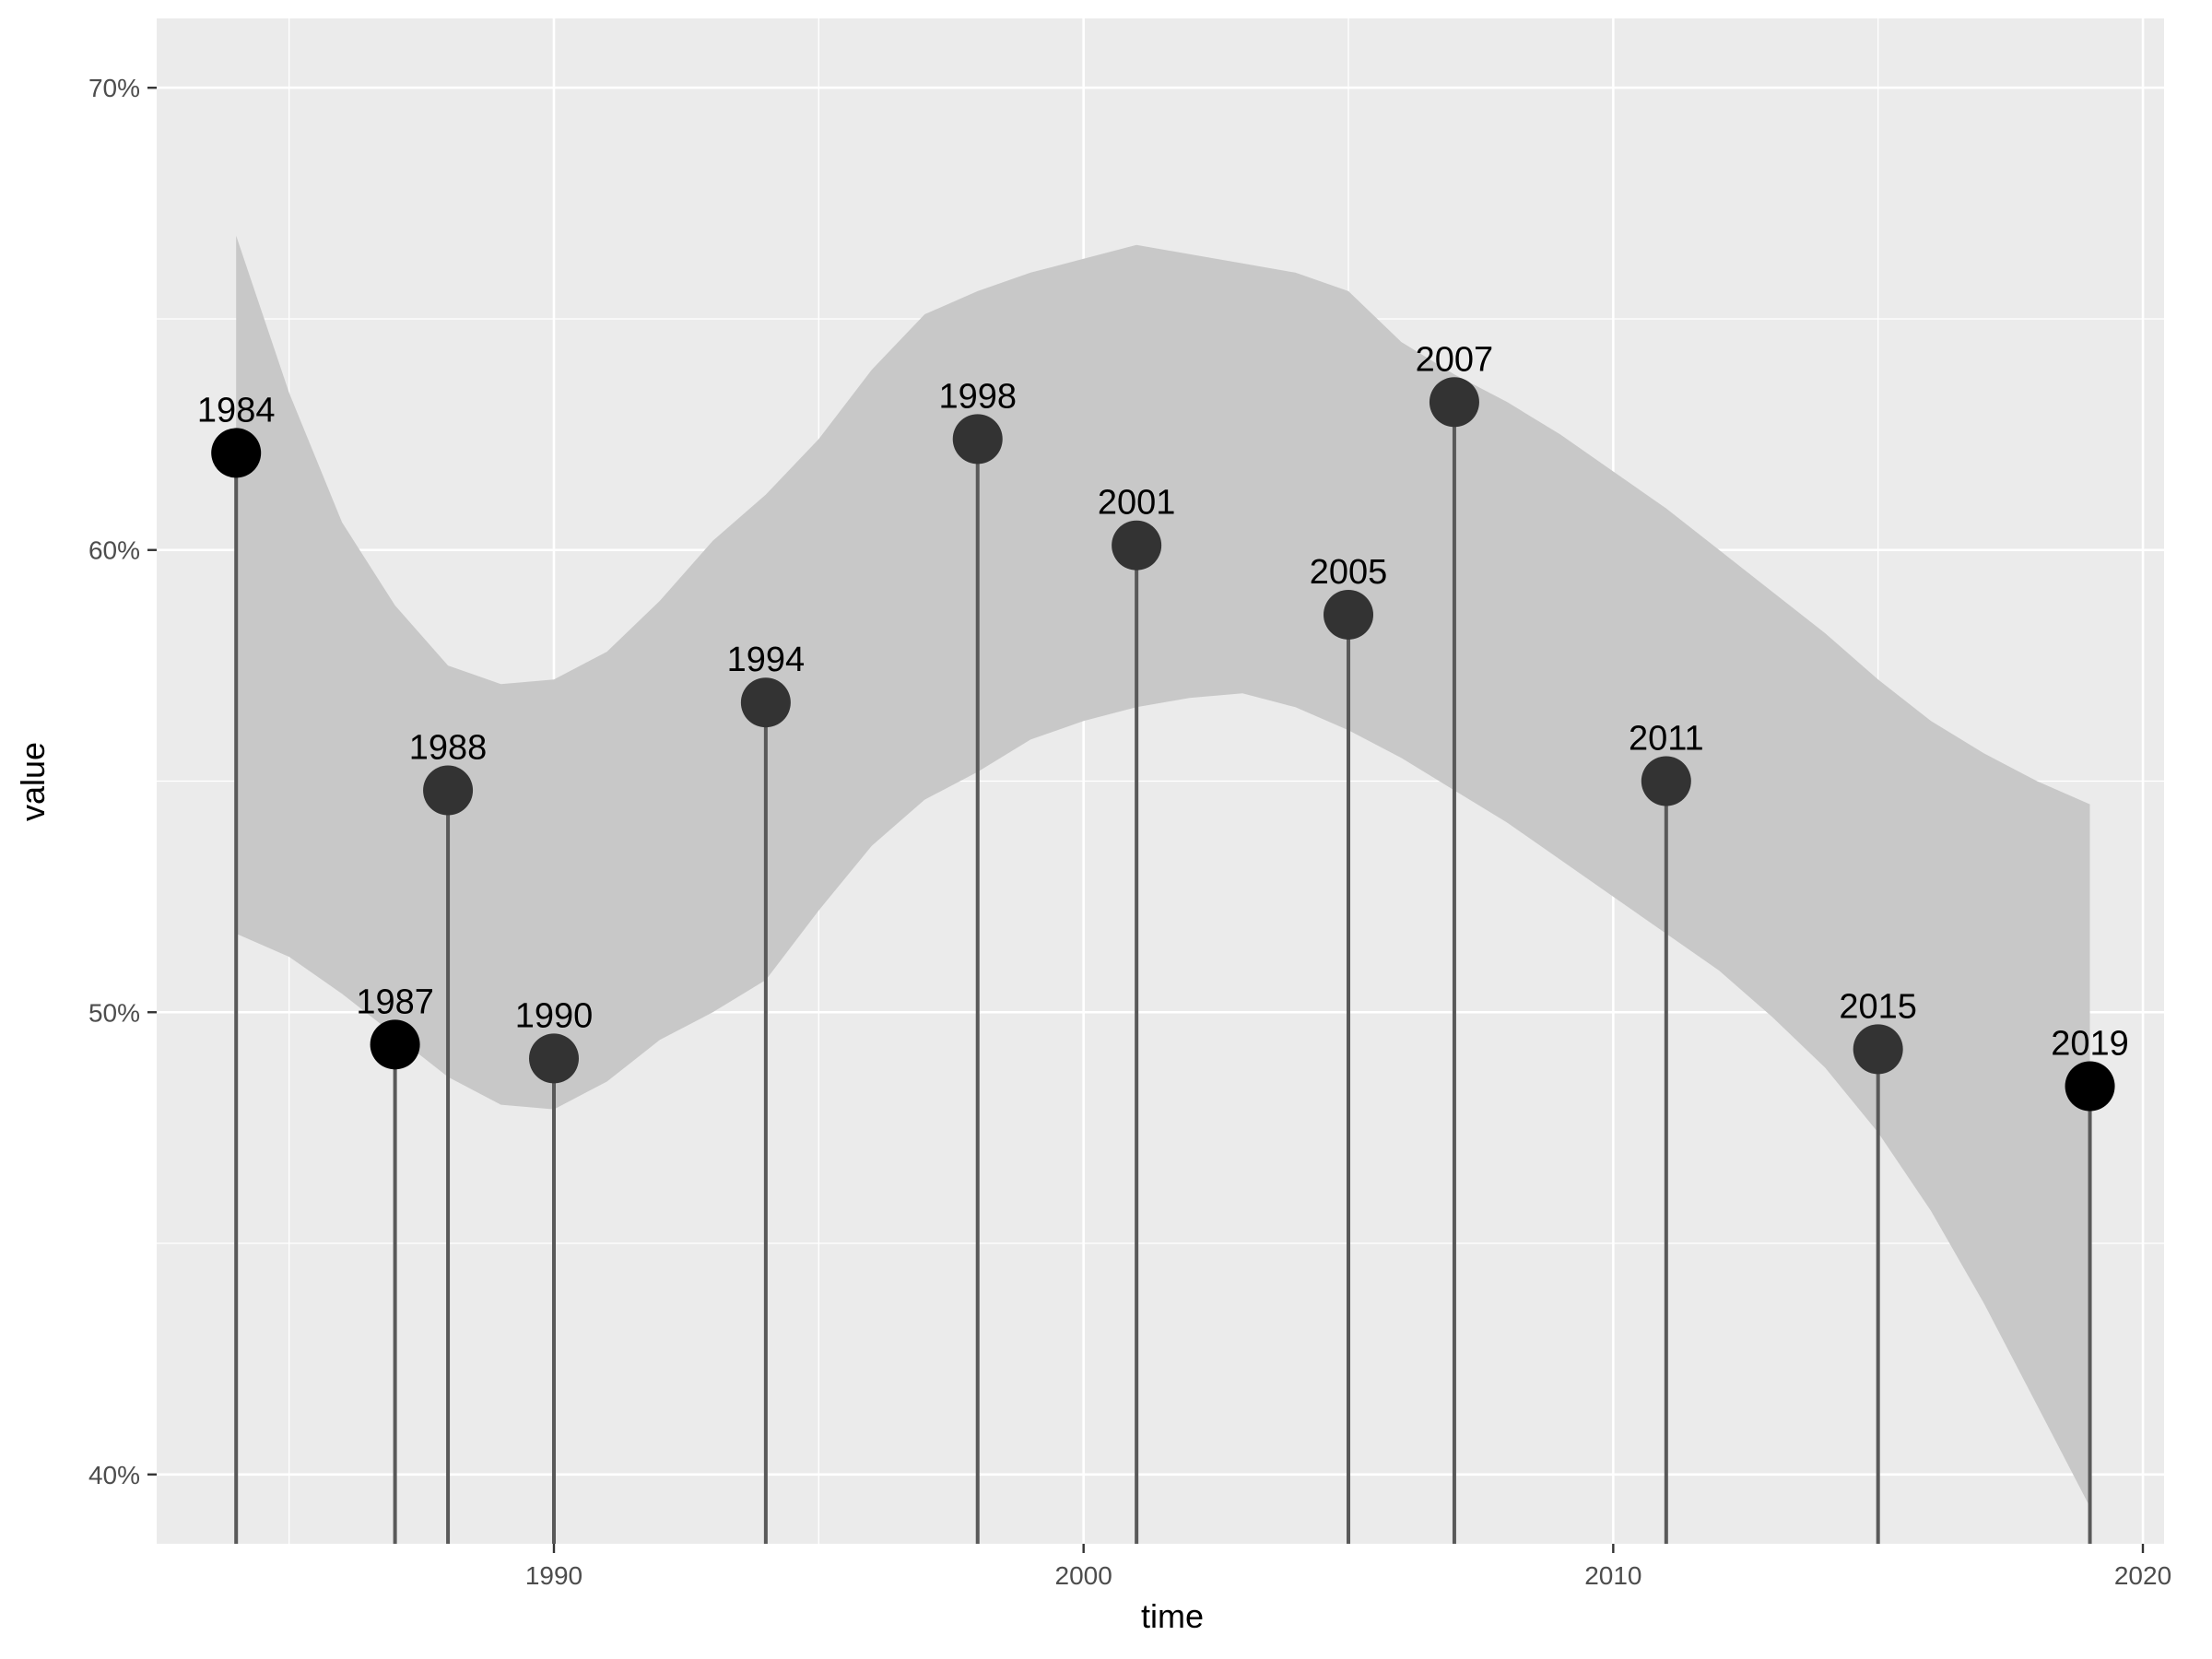  I want to click on y-tick-label: 40%, so click(114, 1475).